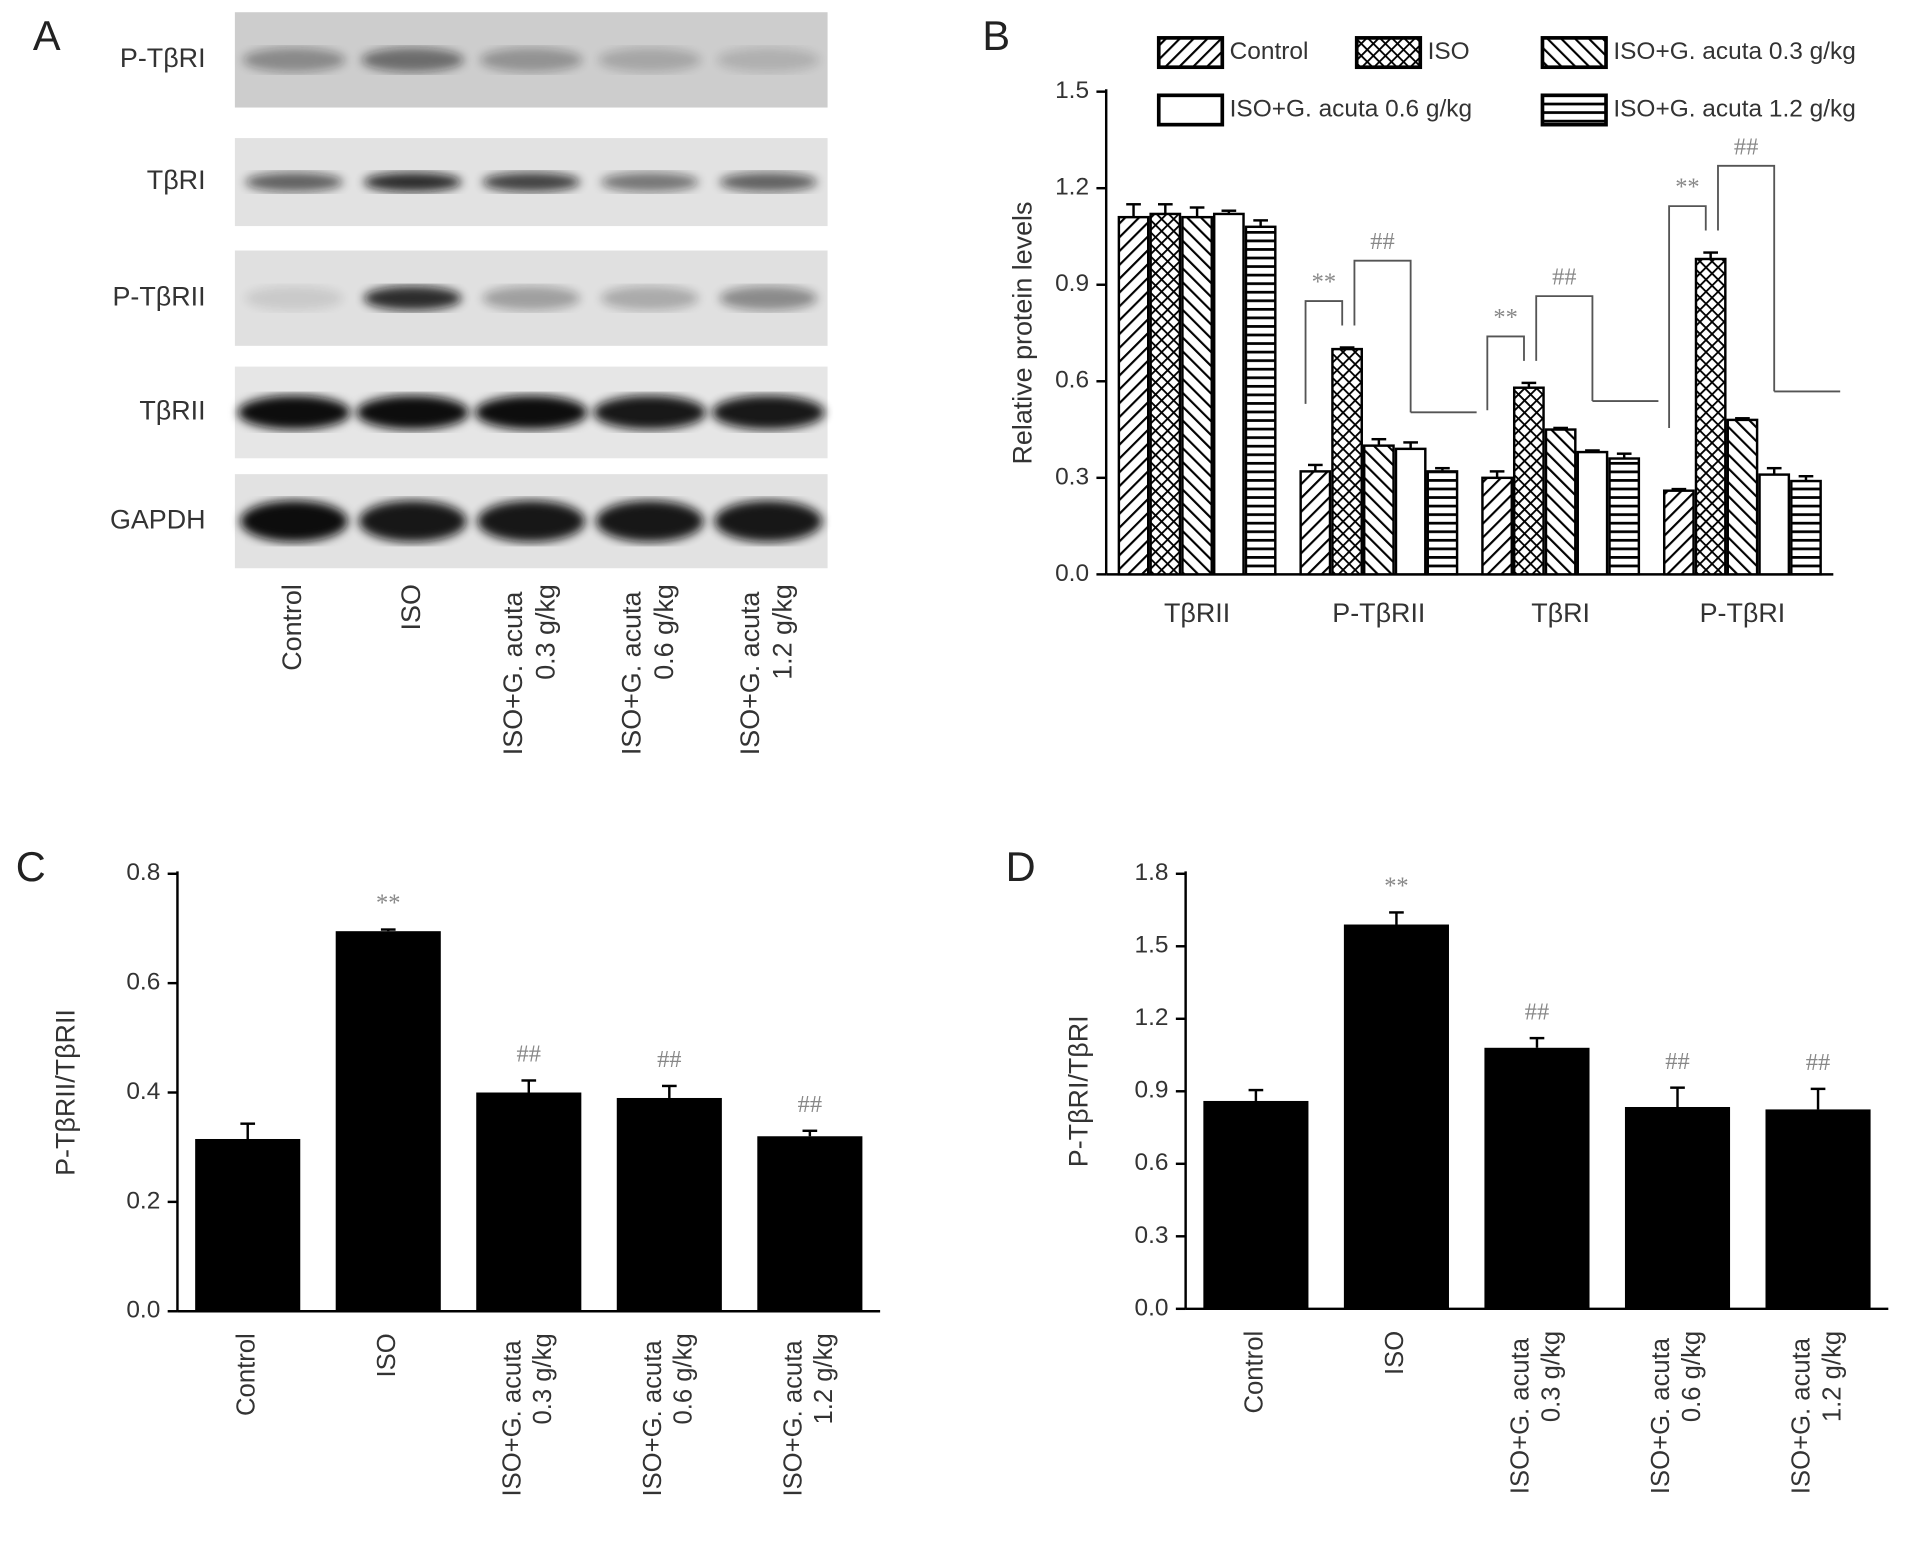 This screenshot has height=1541, width=1913. I want to click on row-label: GAPDH, so click(158, 519).